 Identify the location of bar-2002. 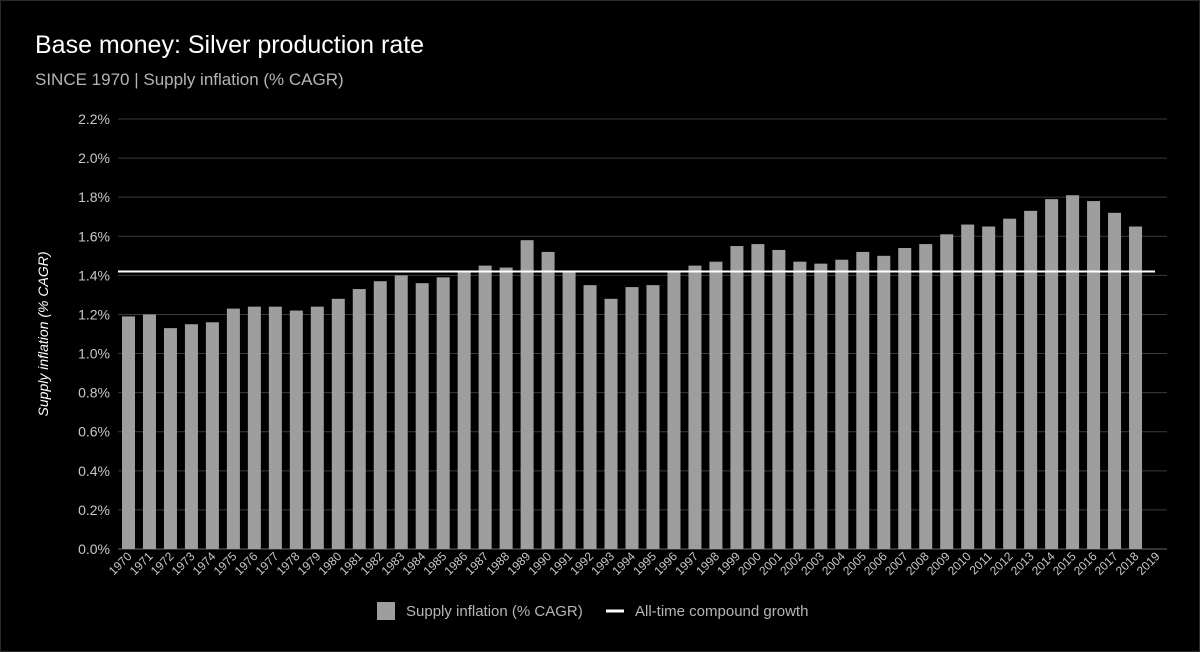
(800, 405).